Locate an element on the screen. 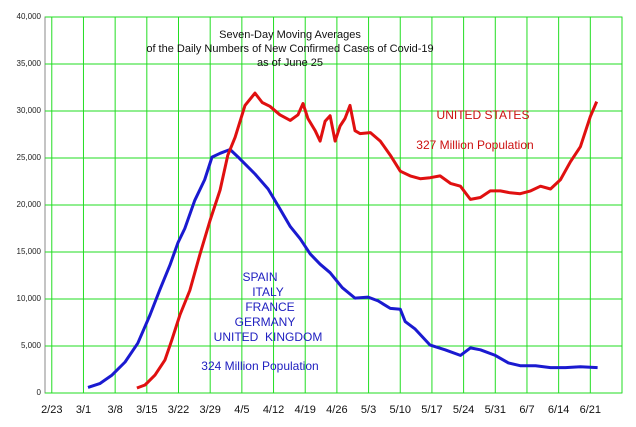  x-tick-label: 3/29 is located at coordinates (209, 410).